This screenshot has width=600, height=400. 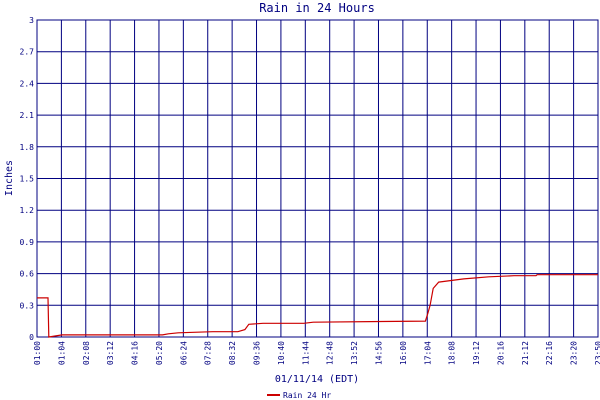 I want to click on legend-label: Rain 24 Hr, so click(x=307, y=395).